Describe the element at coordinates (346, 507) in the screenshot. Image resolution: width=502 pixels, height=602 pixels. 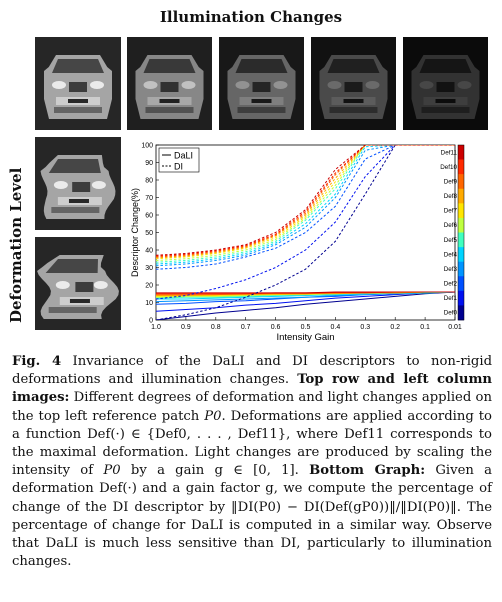
I see `caption-formula: ‖DI(P0) − DI(Def(gP0))‖/‖DI(P0)‖.` at that location.